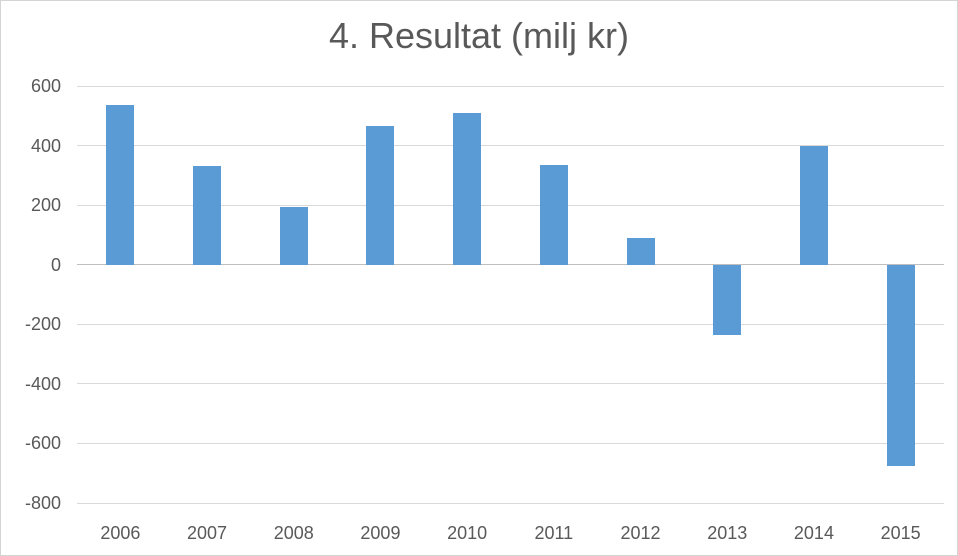 This screenshot has height=556, width=958. Describe the element at coordinates (55, 264) in the screenshot. I see `y-axis-label-0: 0` at that location.